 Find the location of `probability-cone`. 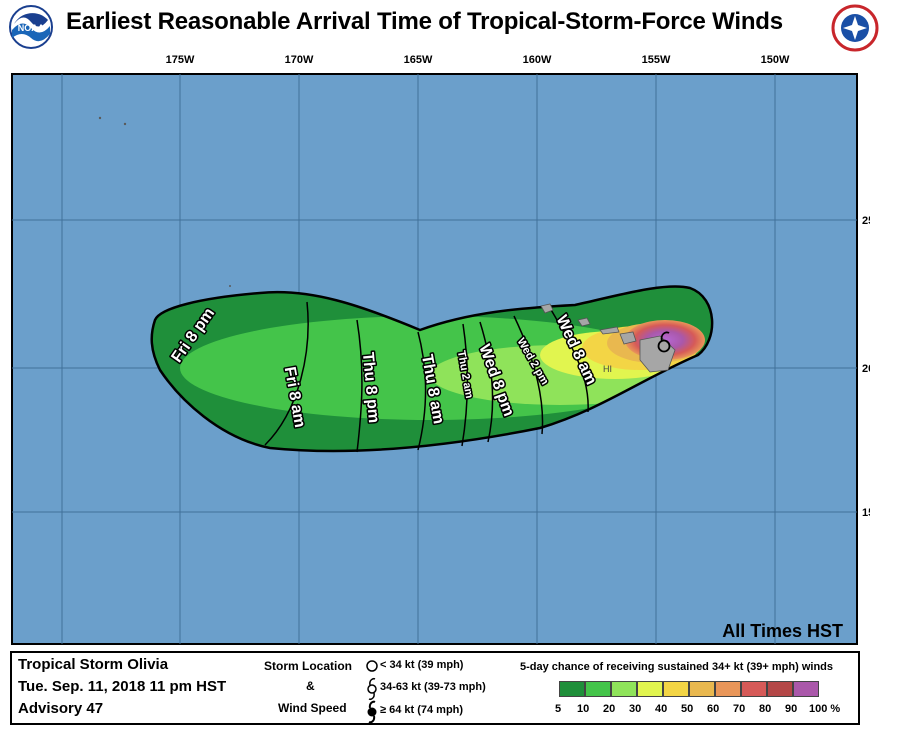

probability-cone is located at coordinates (432, 369).